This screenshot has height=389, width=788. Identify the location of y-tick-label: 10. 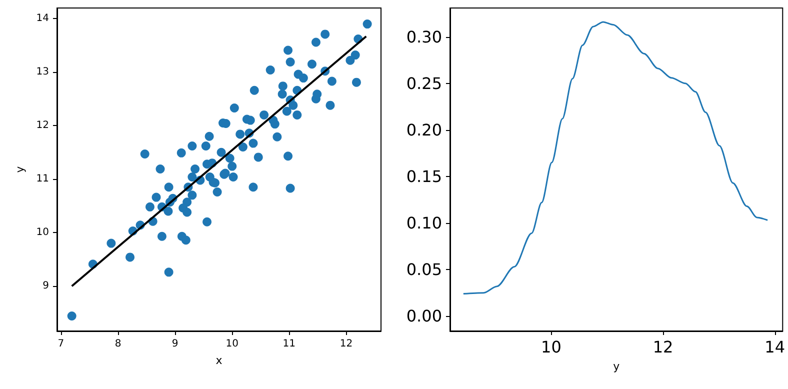
(42, 232).